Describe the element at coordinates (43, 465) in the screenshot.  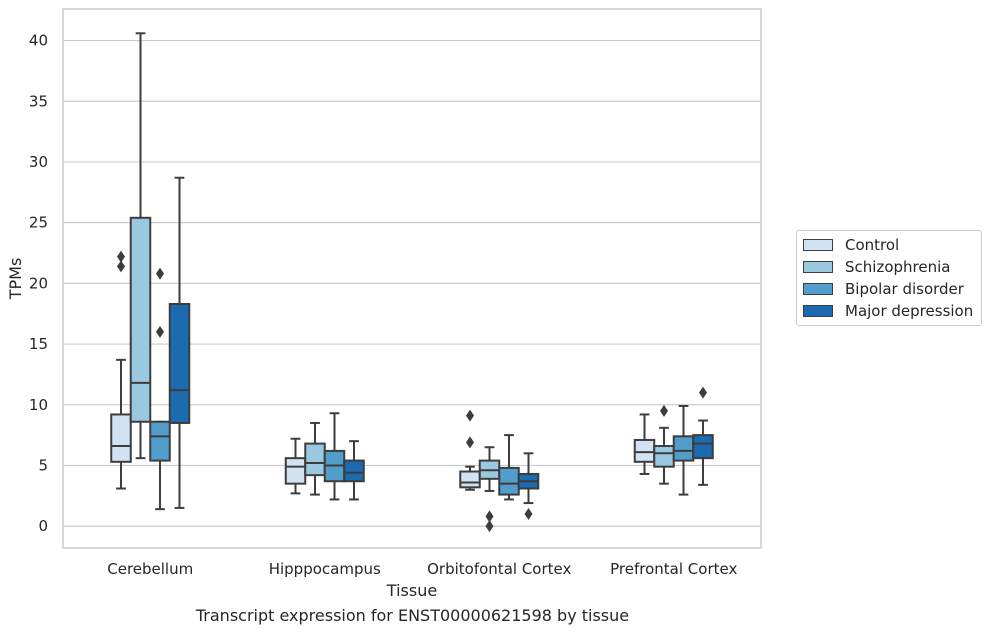
I see `y-tick-label-5: 5` at that location.